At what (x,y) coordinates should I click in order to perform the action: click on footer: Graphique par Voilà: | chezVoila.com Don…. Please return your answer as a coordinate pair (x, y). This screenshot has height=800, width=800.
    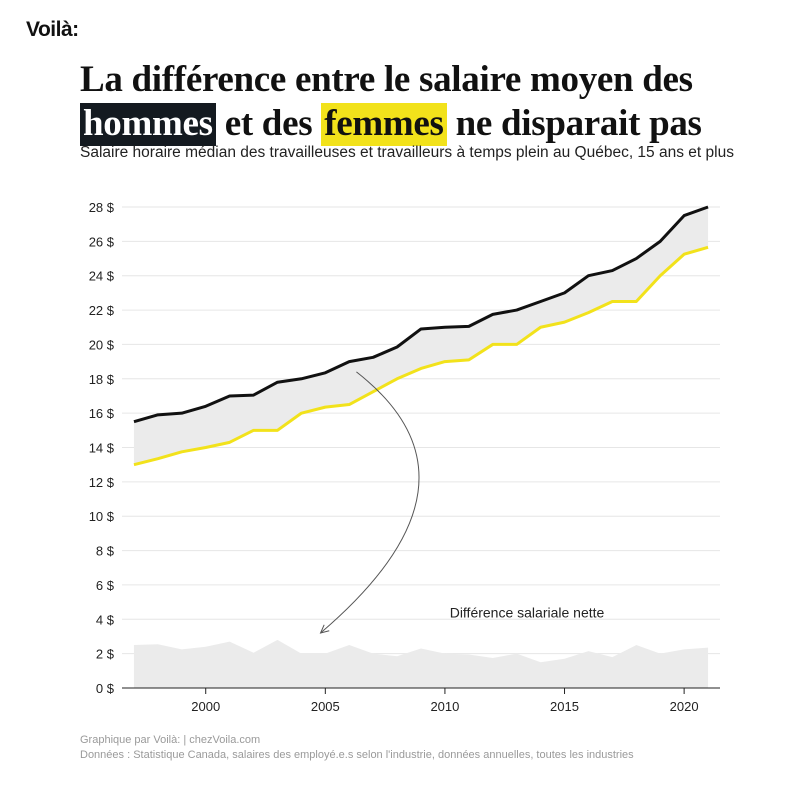
    Looking at the image, I should click on (357, 748).